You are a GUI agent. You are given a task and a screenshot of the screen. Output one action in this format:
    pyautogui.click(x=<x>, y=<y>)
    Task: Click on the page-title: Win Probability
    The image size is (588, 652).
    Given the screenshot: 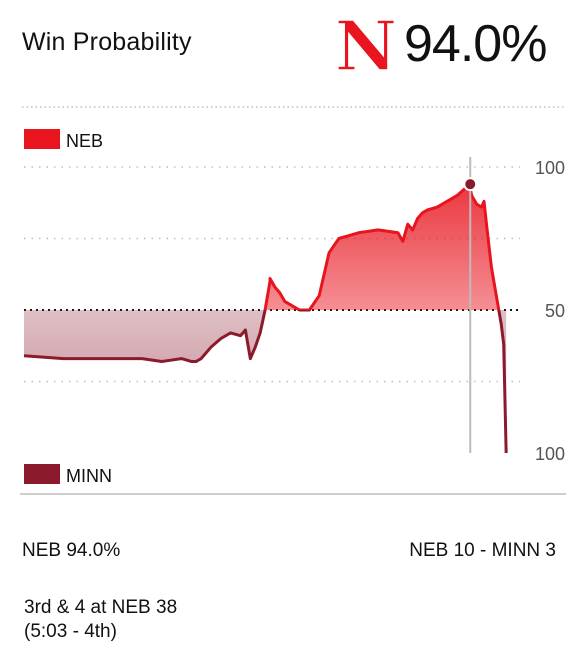 What is the action you would take?
    pyautogui.click(x=107, y=42)
    